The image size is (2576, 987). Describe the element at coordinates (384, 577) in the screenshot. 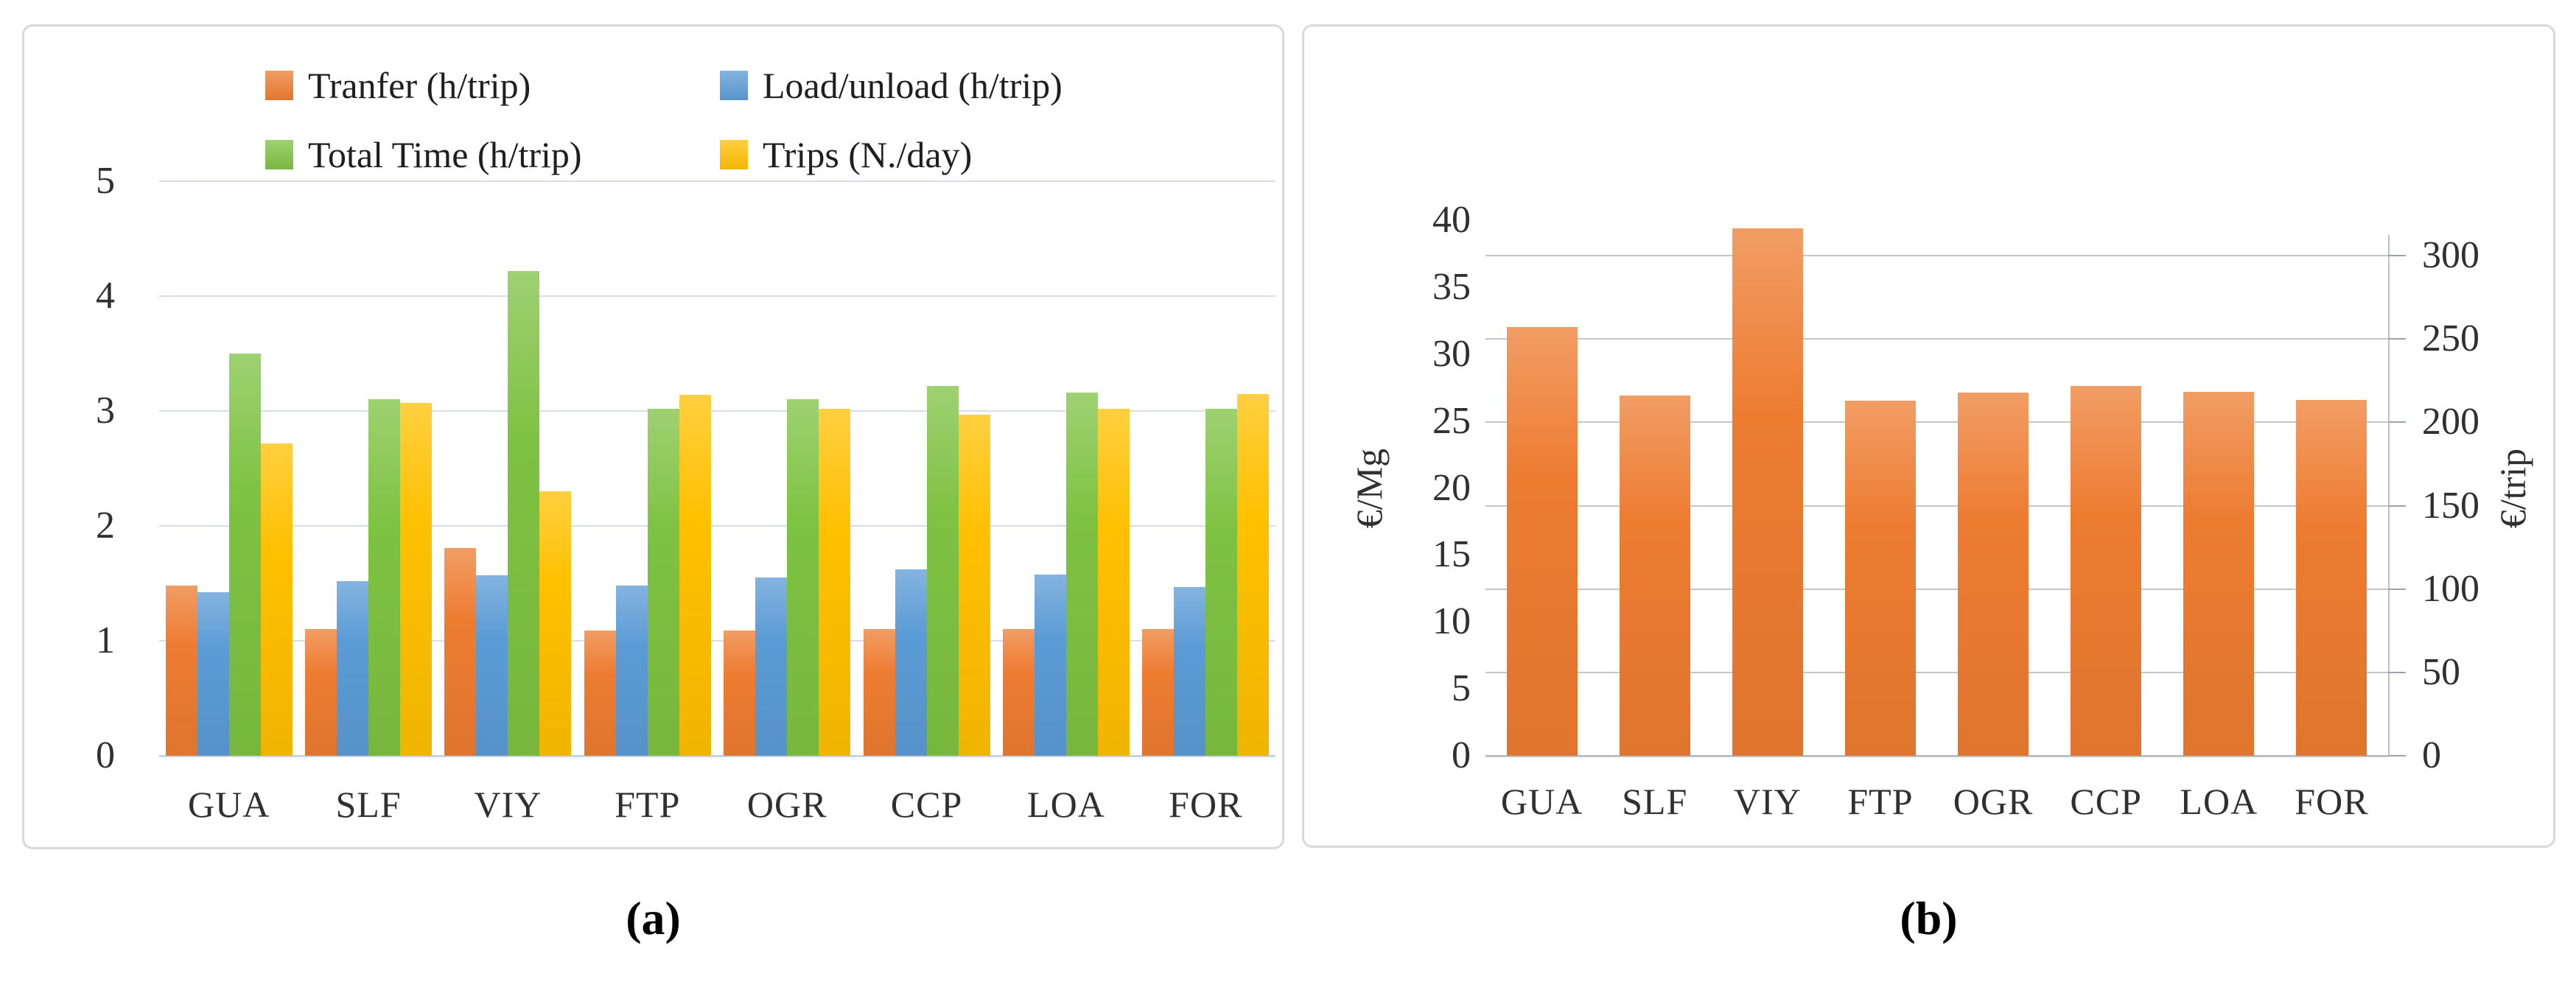

I see `bar-slf-series2` at that location.